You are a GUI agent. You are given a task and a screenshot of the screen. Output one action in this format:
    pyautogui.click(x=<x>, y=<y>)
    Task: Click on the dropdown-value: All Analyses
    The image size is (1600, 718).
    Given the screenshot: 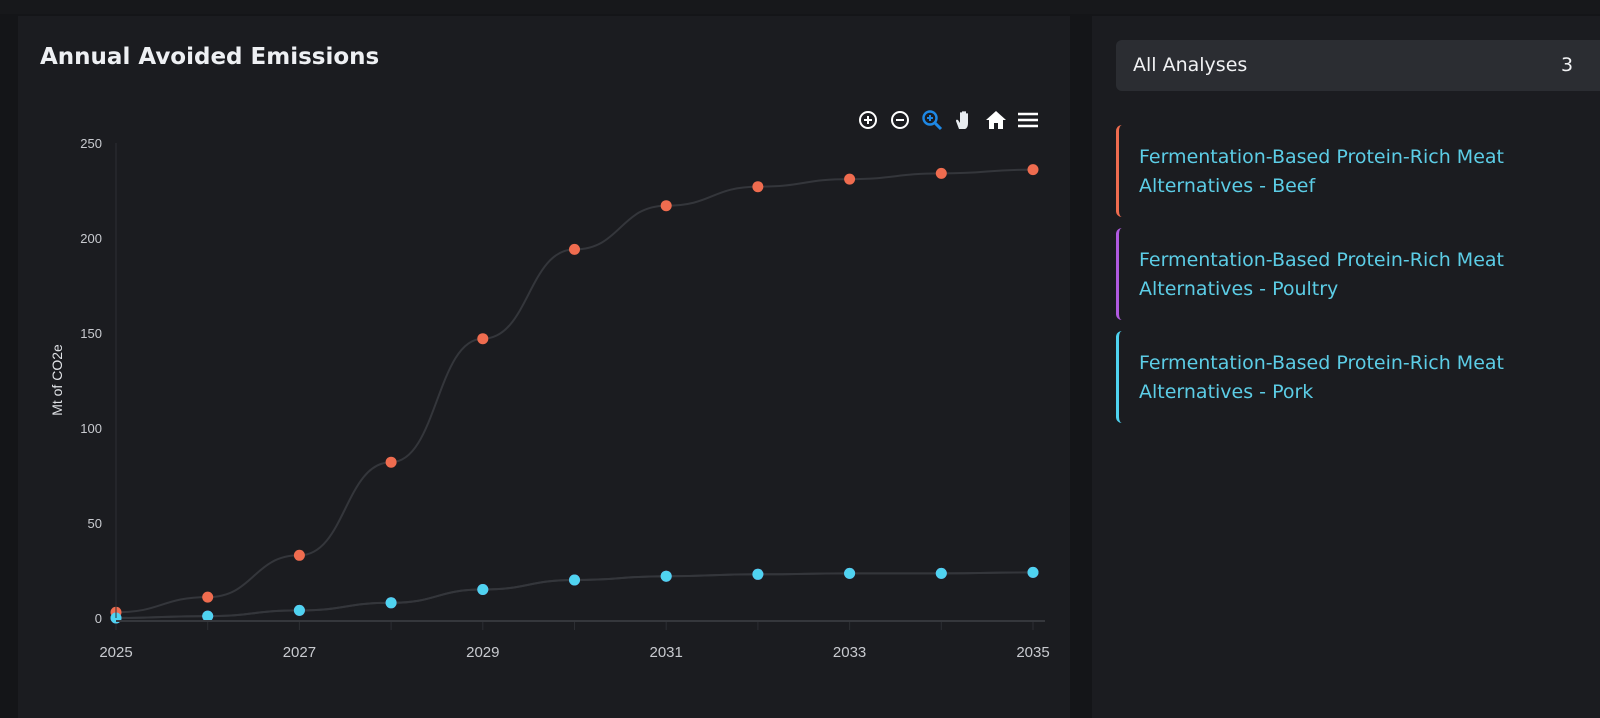 What is the action you would take?
    pyautogui.click(x=1190, y=65)
    